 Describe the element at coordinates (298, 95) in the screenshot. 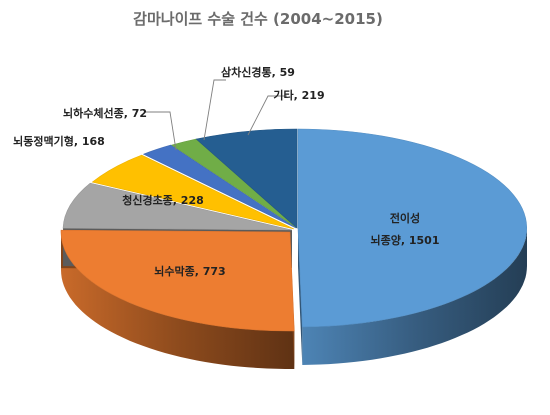

I see `data-label-6: 기타, 219` at that location.